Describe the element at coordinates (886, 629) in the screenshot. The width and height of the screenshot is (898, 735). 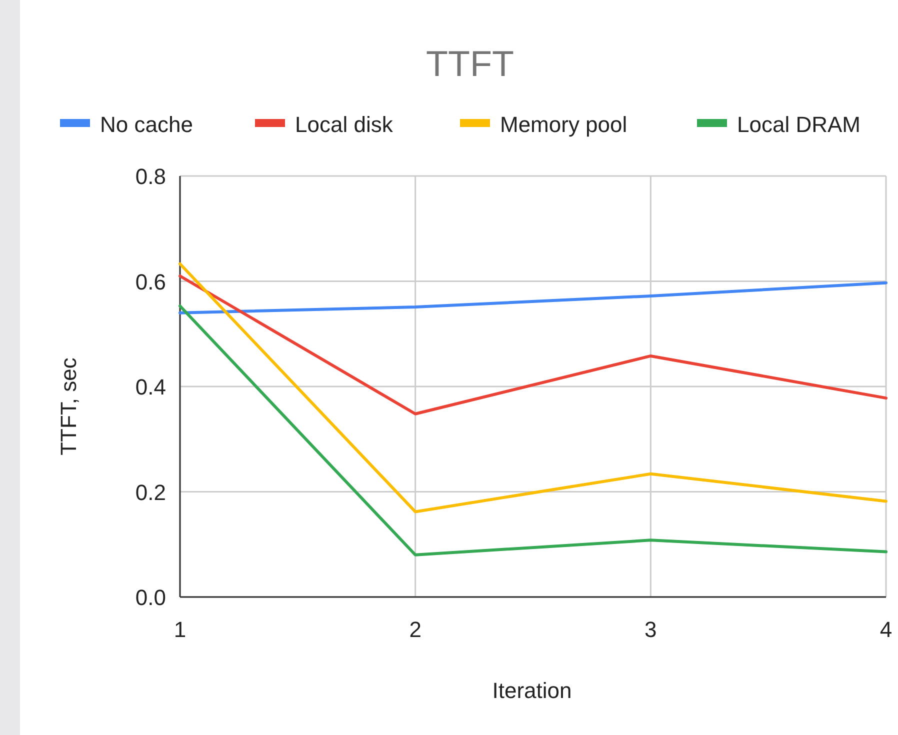
I see `x-tick-label: 4` at that location.